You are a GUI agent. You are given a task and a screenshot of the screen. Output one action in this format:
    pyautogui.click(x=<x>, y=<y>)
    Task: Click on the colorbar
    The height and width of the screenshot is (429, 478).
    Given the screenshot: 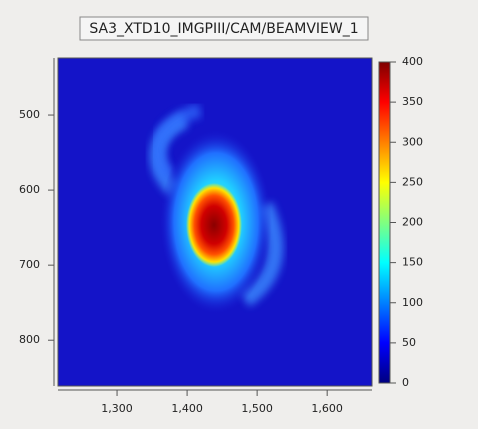 What is the action you would take?
    pyautogui.click(x=384, y=222)
    